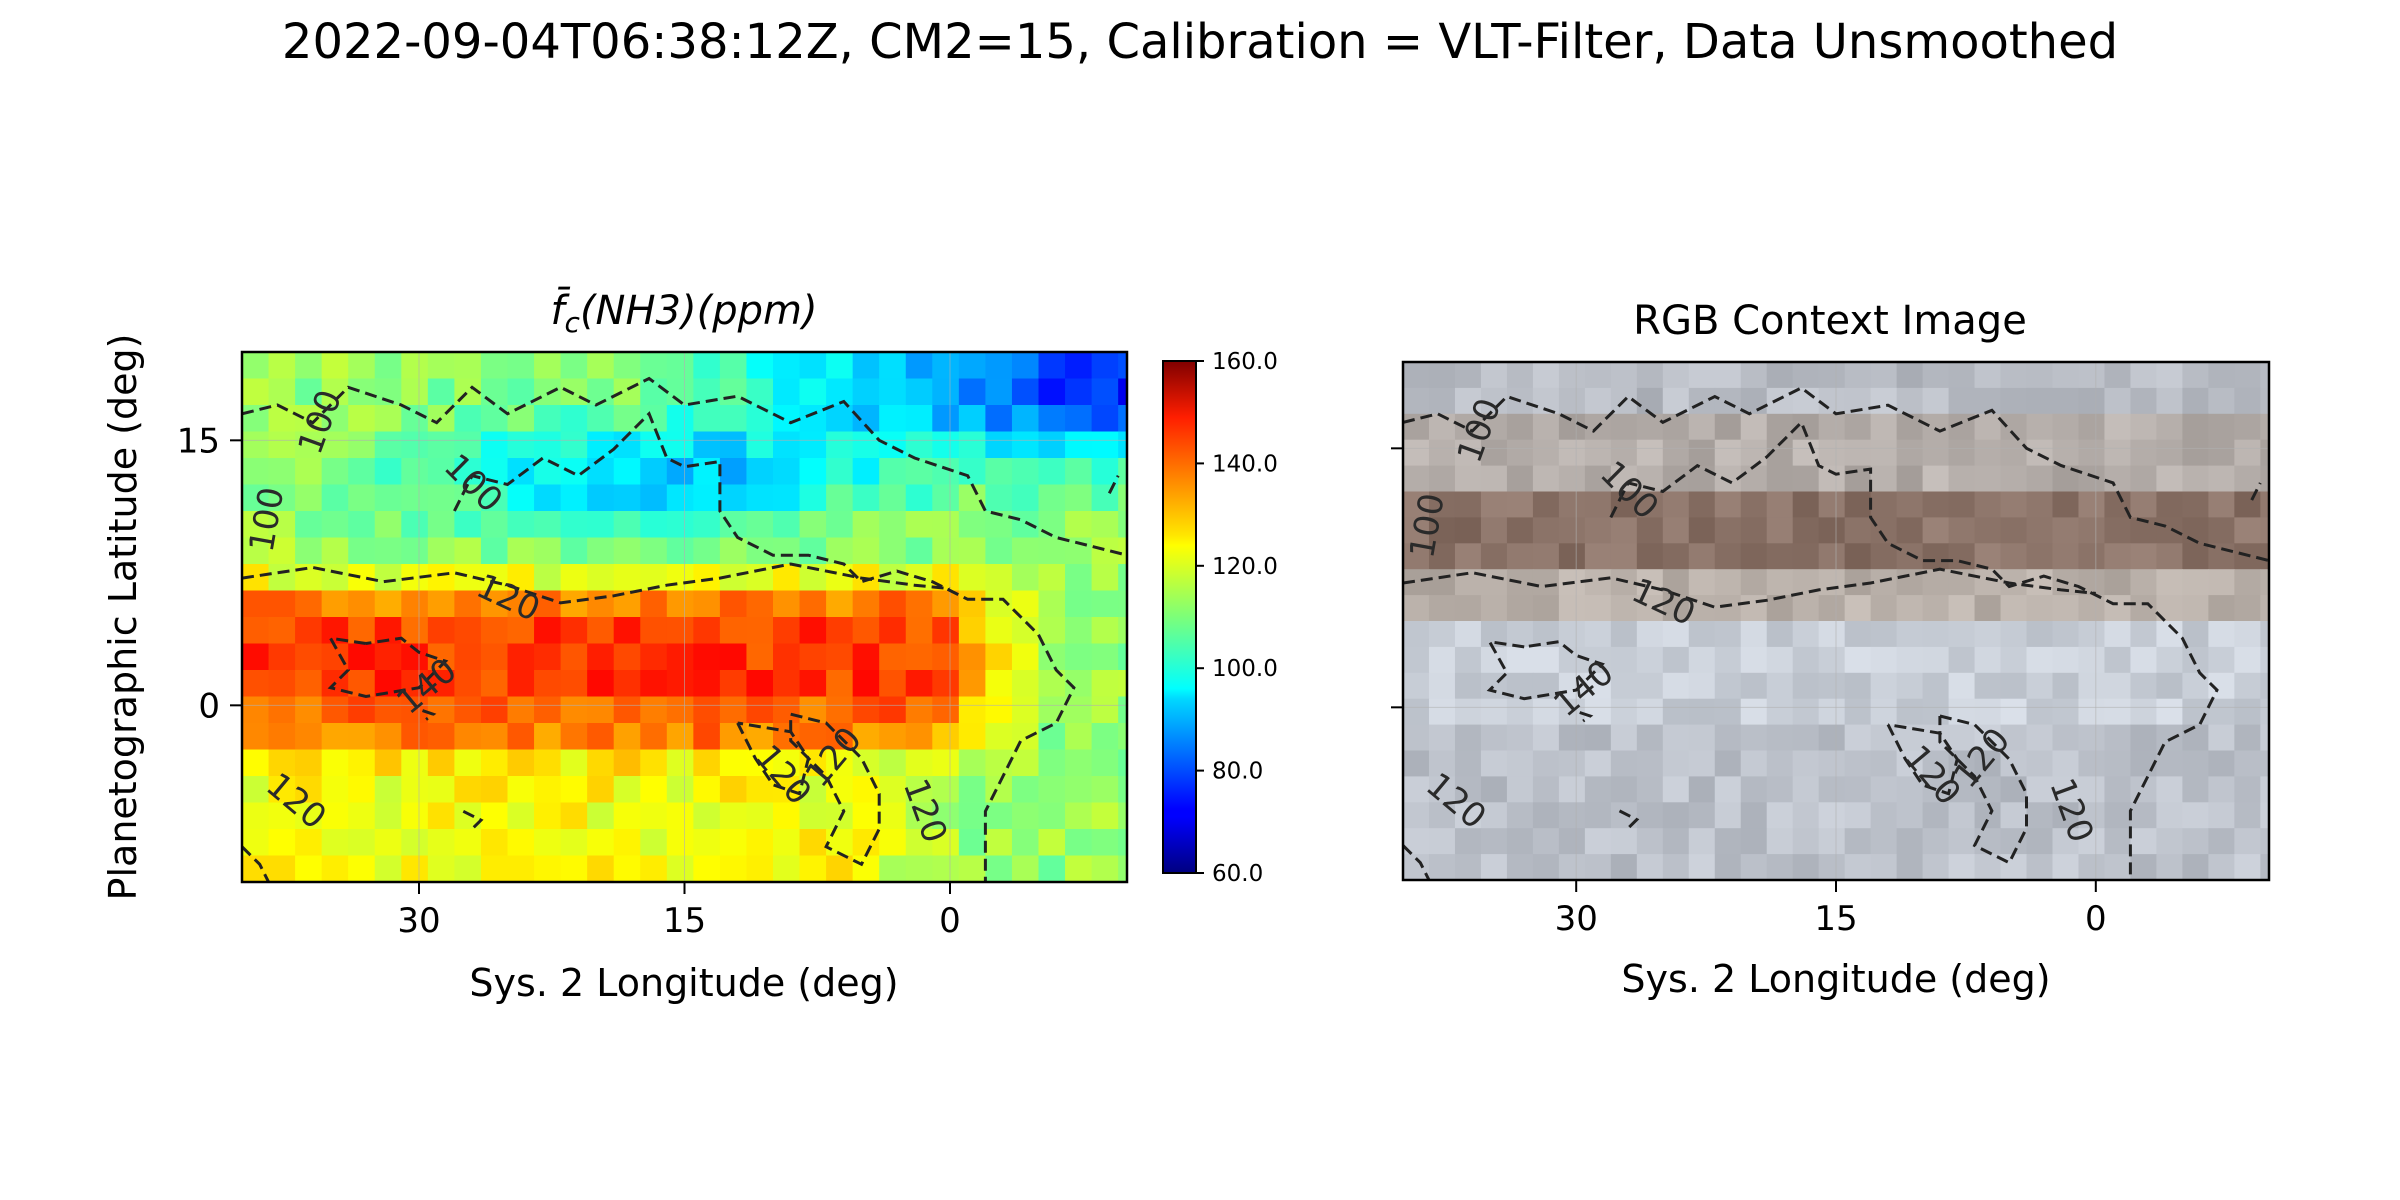 The image size is (2400, 1200). What do you see at coordinates (209, 706) in the screenshot?
I see `y-tick-label: 0` at bounding box center [209, 706].